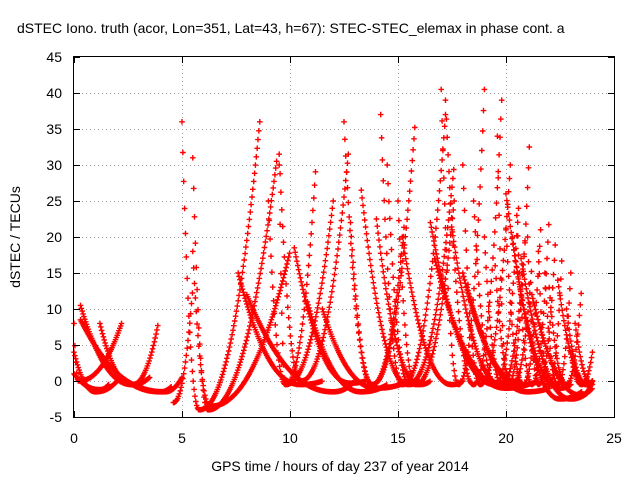 Image resolution: width=640 pixels, height=480 pixels. Describe the element at coordinates (58, 345) in the screenshot. I see `y-tick-label: 5` at that location.